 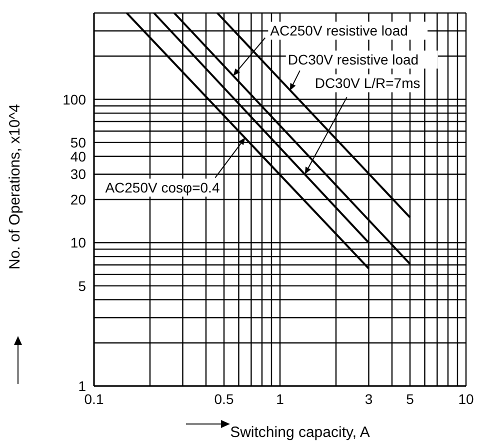 What do you see at coordinates (368, 398) in the screenshot?
I see `x-tick-label: 3` at bounding box center [368, 398].